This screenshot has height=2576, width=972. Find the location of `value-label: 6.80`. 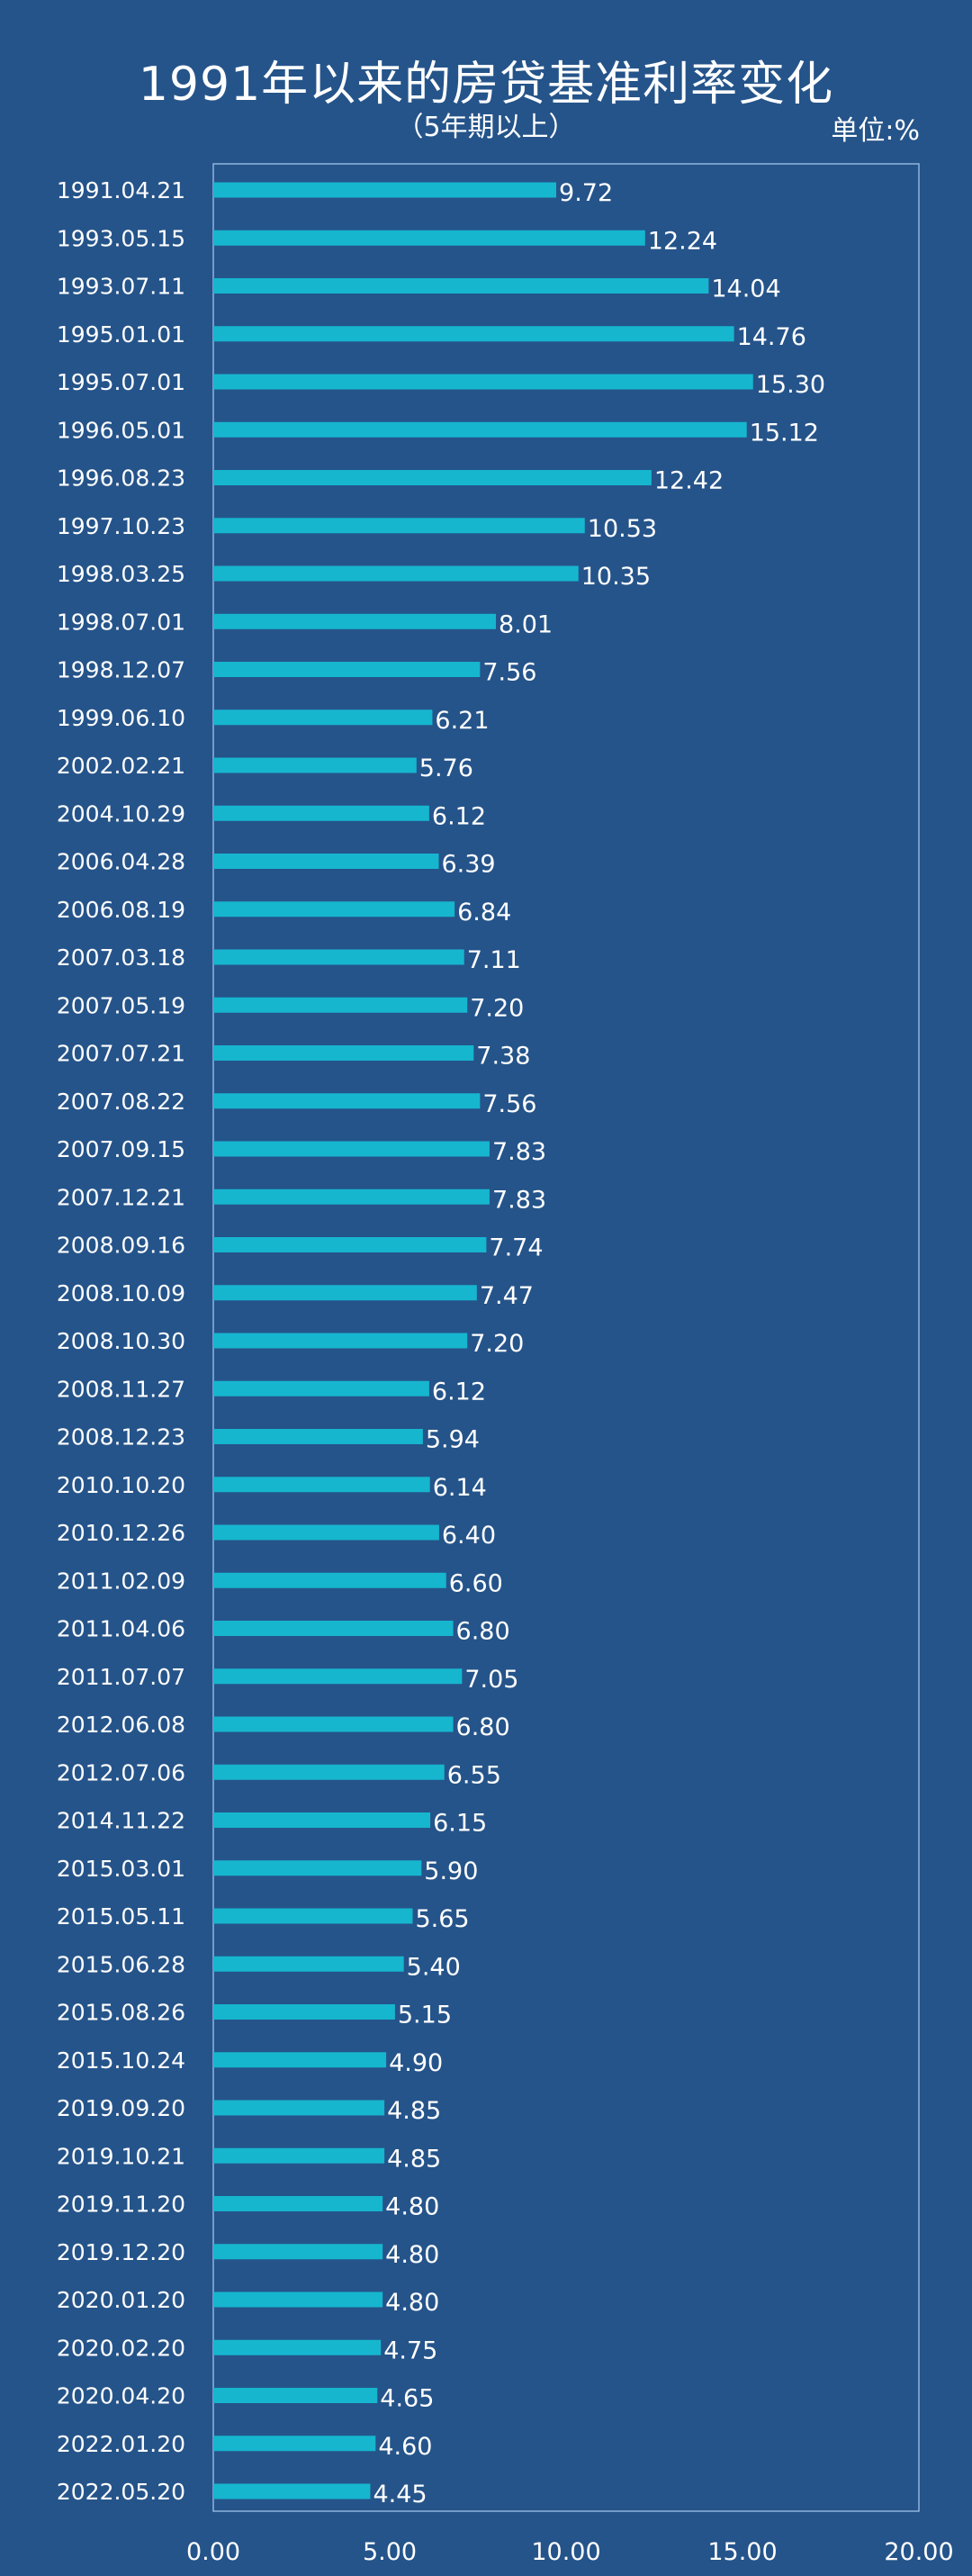

value-label: 6.80 is located at coordinates (483, 1727).